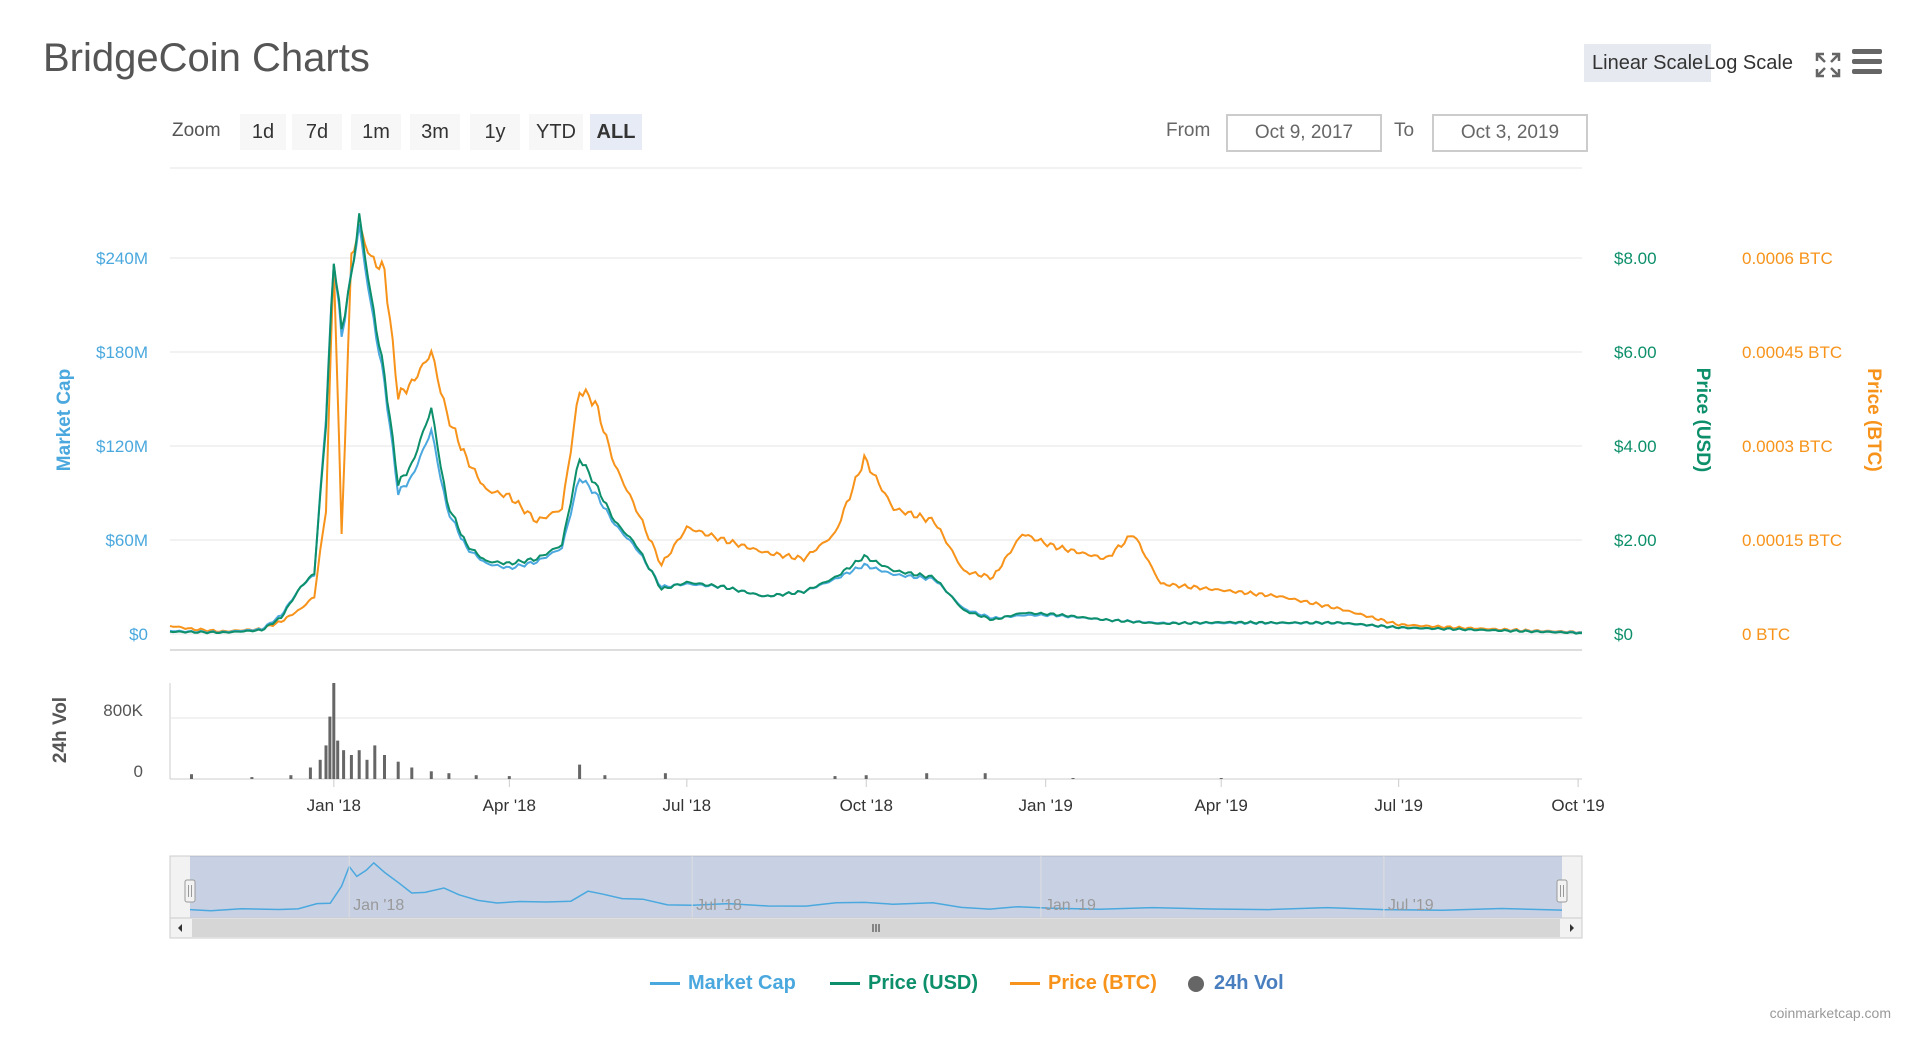 The width and height of the screenshot is (1914, 1048). I want to click on navigator-tick-label: Jan '19, so click(1070, 905).